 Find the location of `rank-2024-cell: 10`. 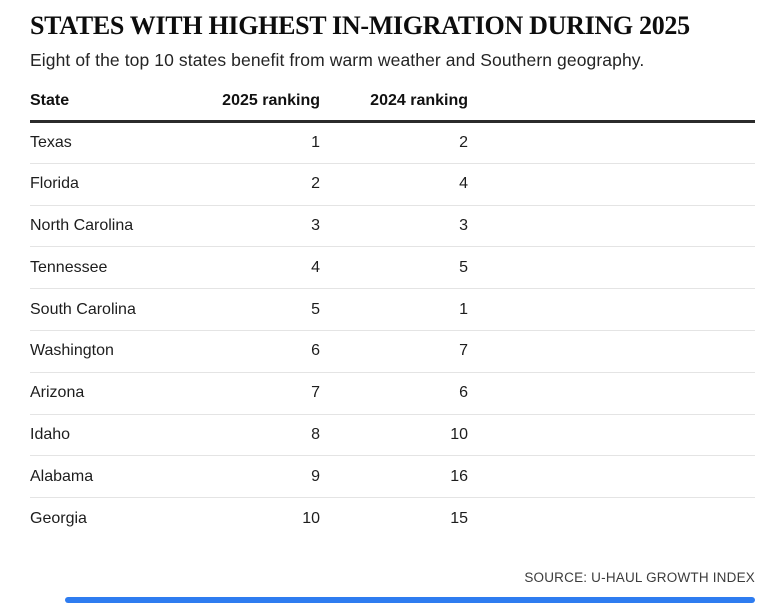

rank-2024-cell: 10 is located at coordinates (394, 435).